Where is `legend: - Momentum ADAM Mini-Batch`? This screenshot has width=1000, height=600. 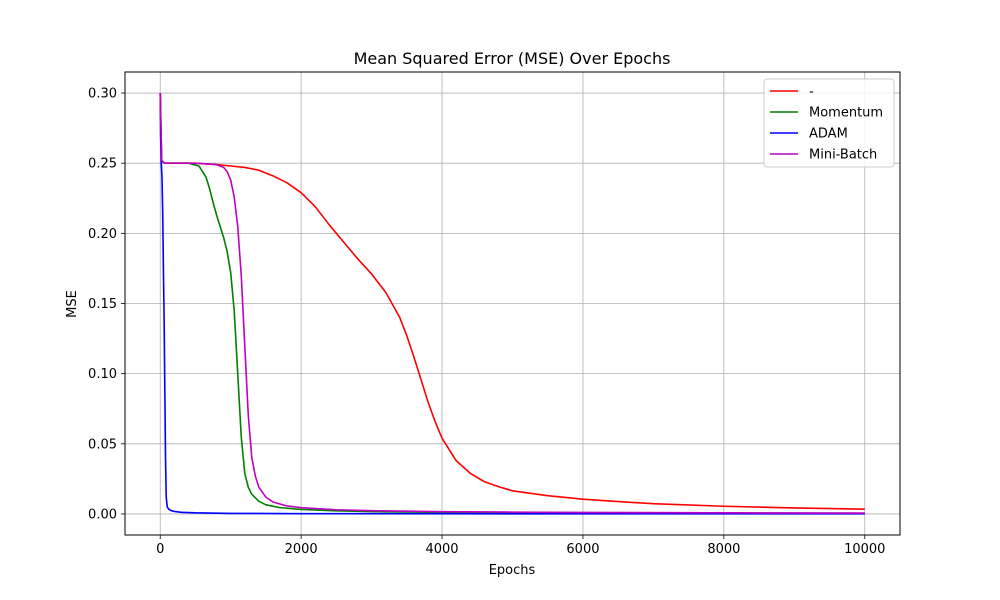
legend: - Momentum ADAM Mini-Batch is located at coordinates (829, 123).